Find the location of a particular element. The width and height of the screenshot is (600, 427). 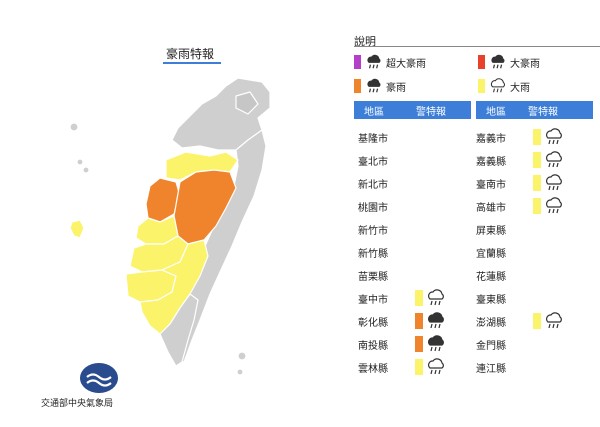

table-row: 桃園市 is located at coordinates (413, 206).